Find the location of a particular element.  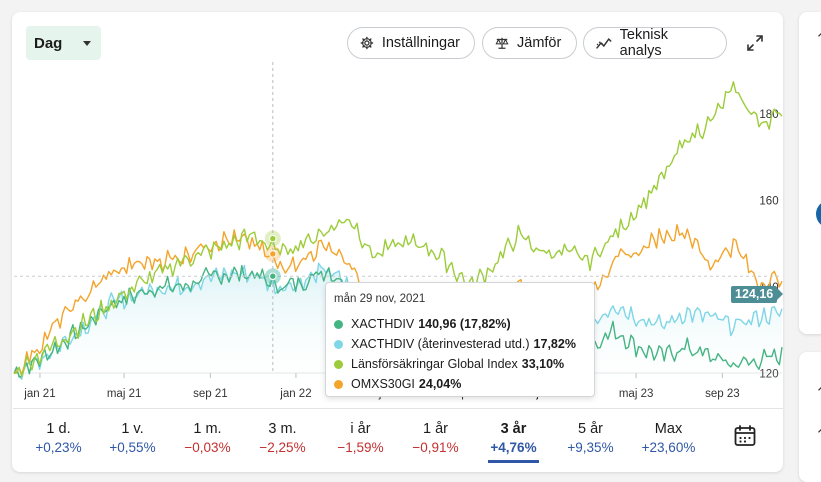

tab-change: −1,59% is located at coordinates (360, 447).